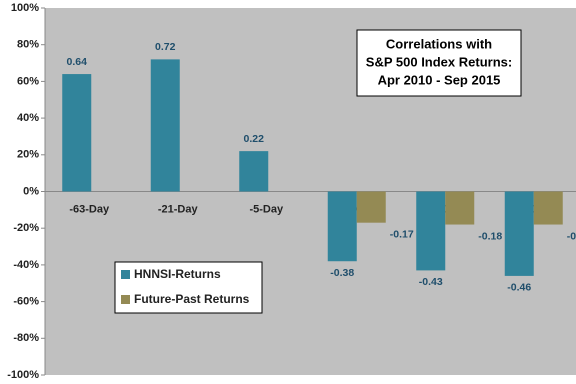 Image resolution: width=576 pixels, height=384 pixels. I want to click on value-label: 0.72, so click(165, 47).